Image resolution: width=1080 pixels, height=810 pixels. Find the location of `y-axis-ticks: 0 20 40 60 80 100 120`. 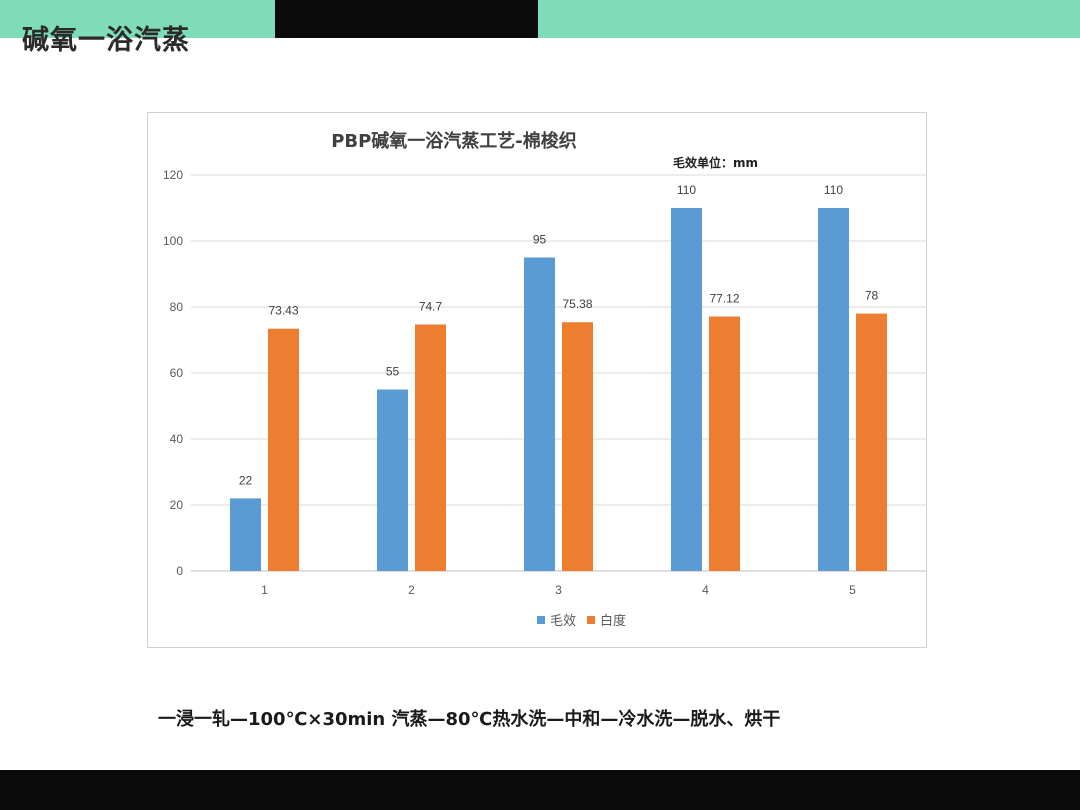

y-axis-ticks: 0 20 40 60 80 100 120 is located at coordinates (173, 373).